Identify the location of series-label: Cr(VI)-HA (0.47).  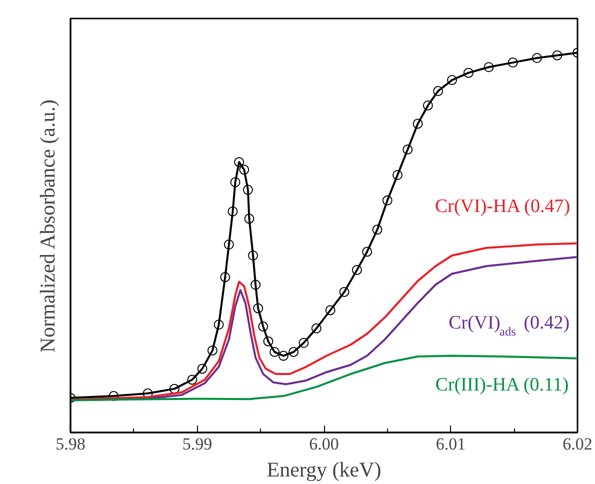
(502, 207).